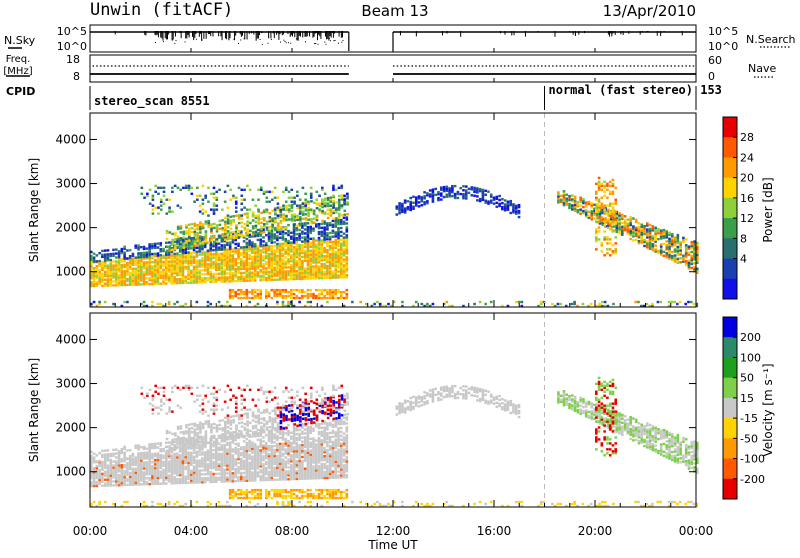  I want to click on noise-right-tick-top: 10^5, so click(723, 31).